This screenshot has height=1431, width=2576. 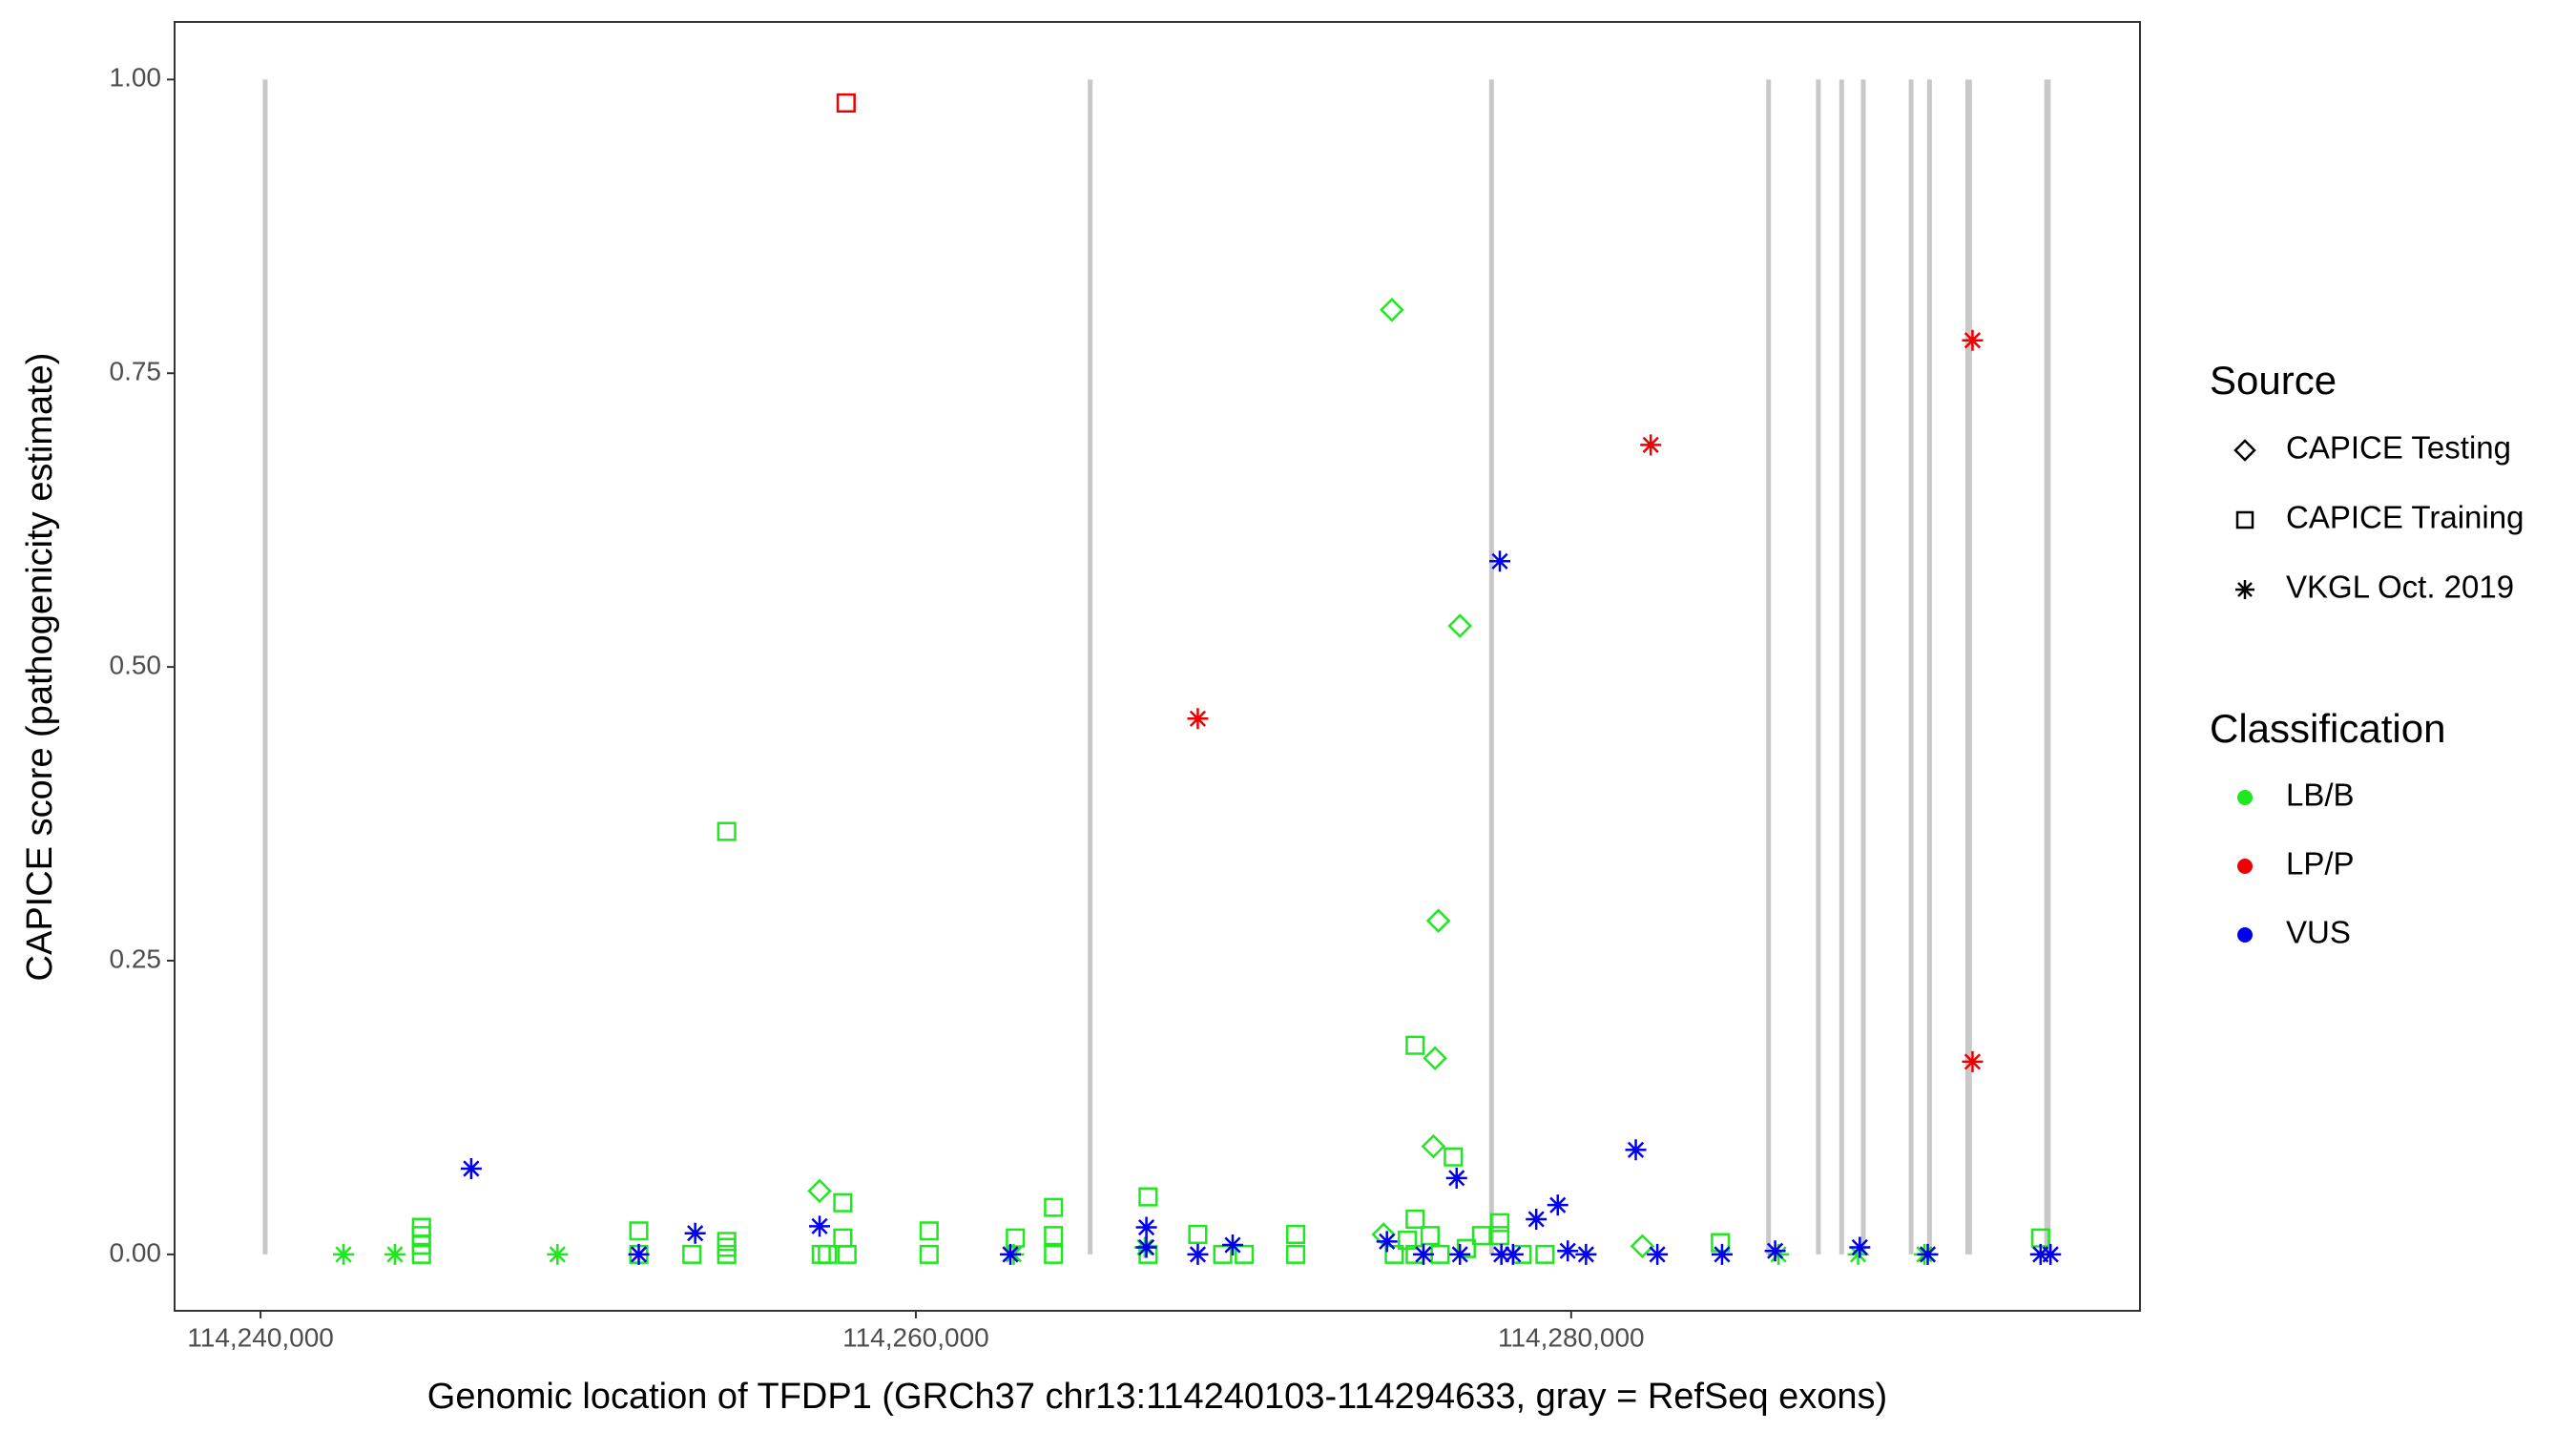 I want to click on legend-label: VKGL Oct. 2019, so click(x=2400, y=587).